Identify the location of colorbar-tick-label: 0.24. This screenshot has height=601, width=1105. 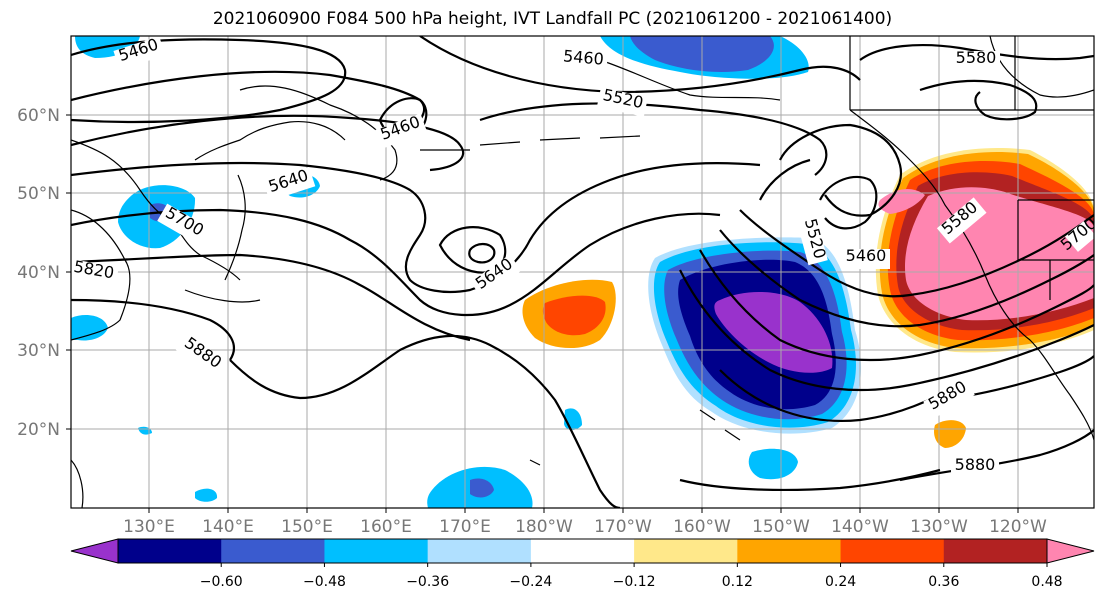
(840, 582).